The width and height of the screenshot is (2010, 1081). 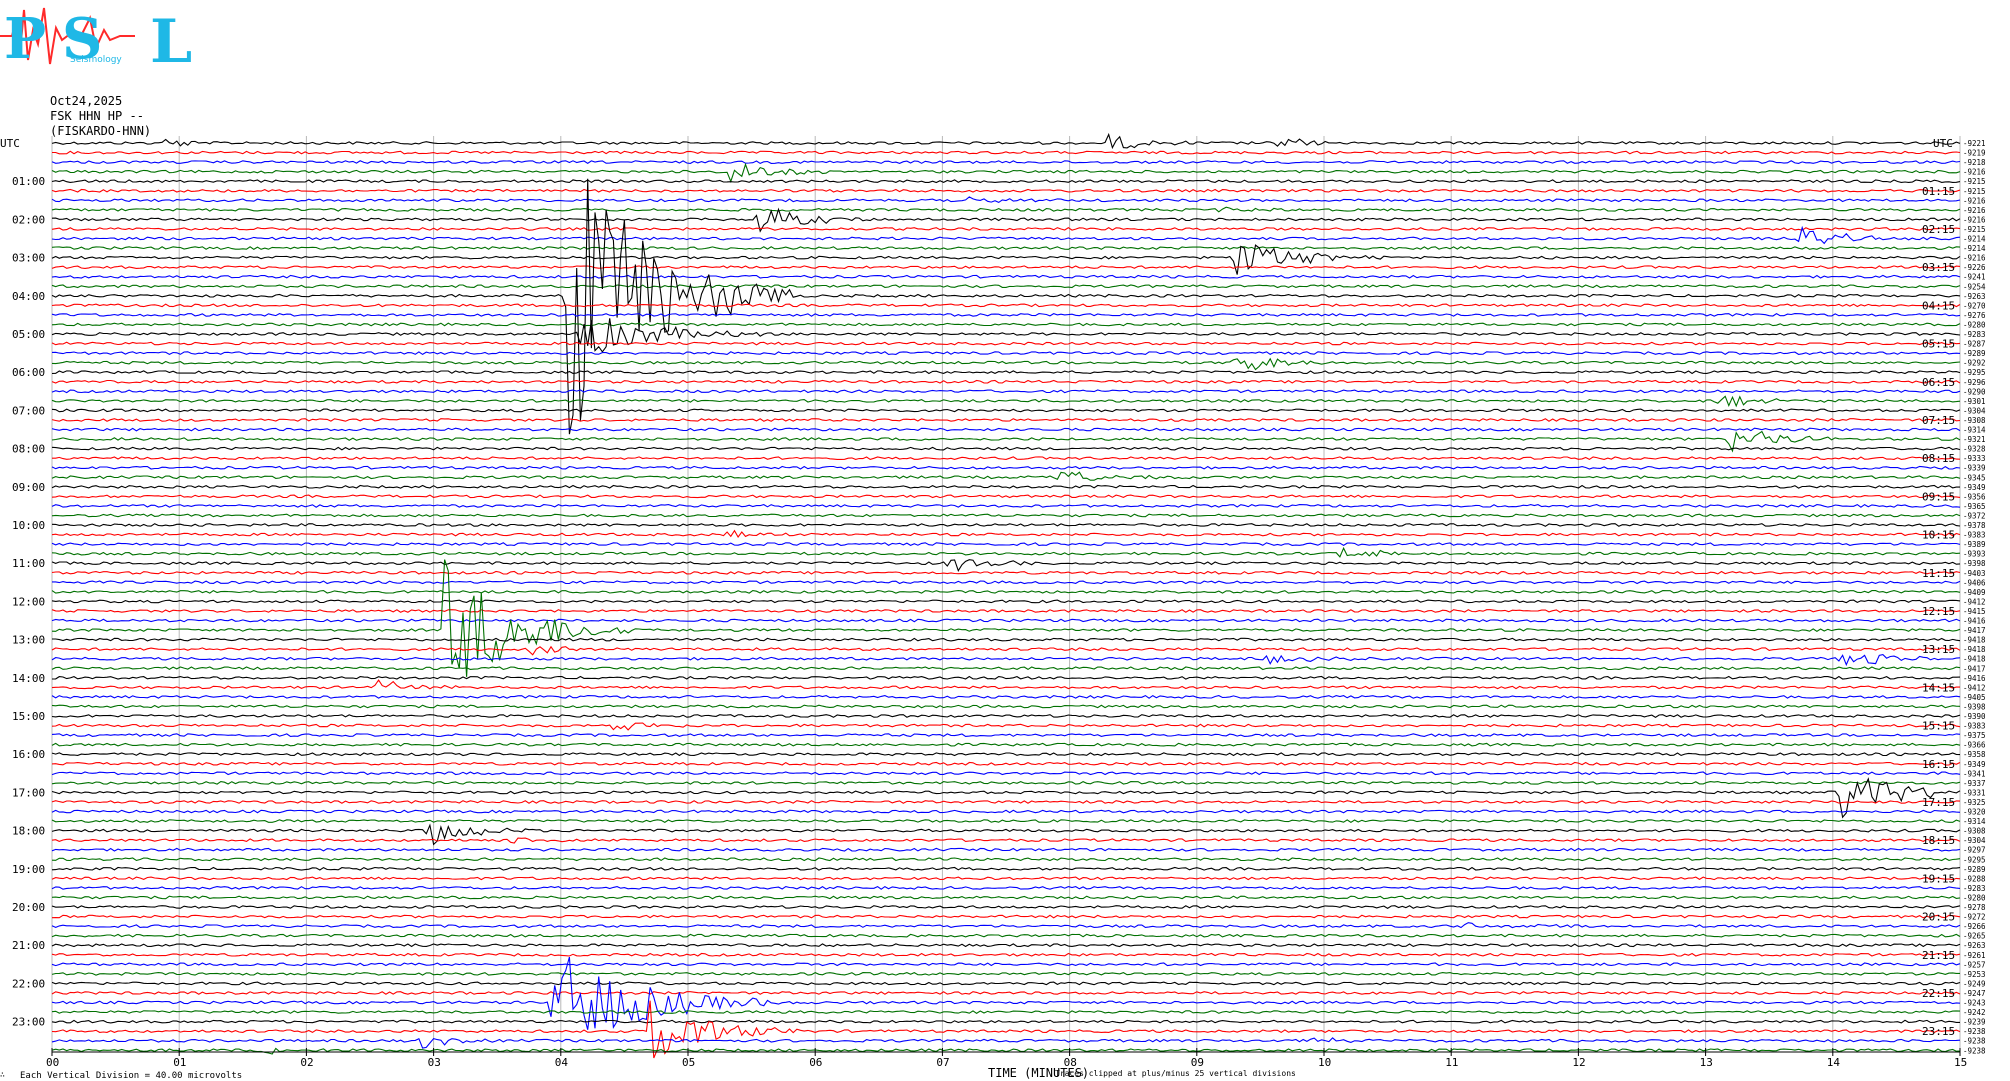 What do you see at coordinates (1938, 229) in the screenshot?
I see `right-hour-label: 02:15` at bounding box center [1938, 229].